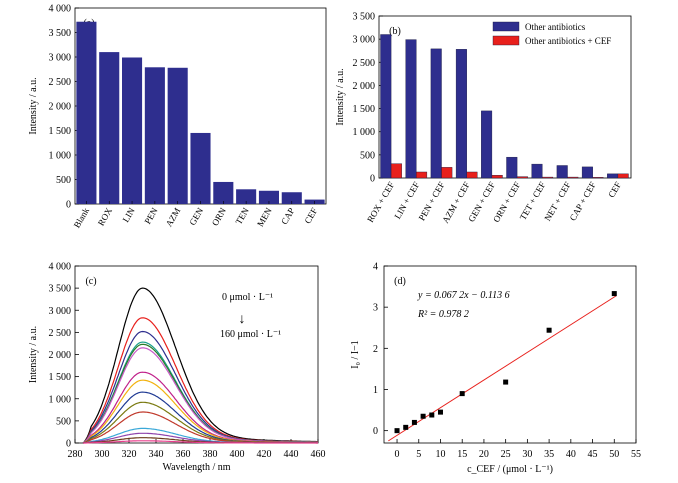 Image resolution: width=678 pixels, height=483 pixels. Describe the element at coordinates (549, 454) in the screenshot. I see `panel-d-xtick-label: 35` at that location.